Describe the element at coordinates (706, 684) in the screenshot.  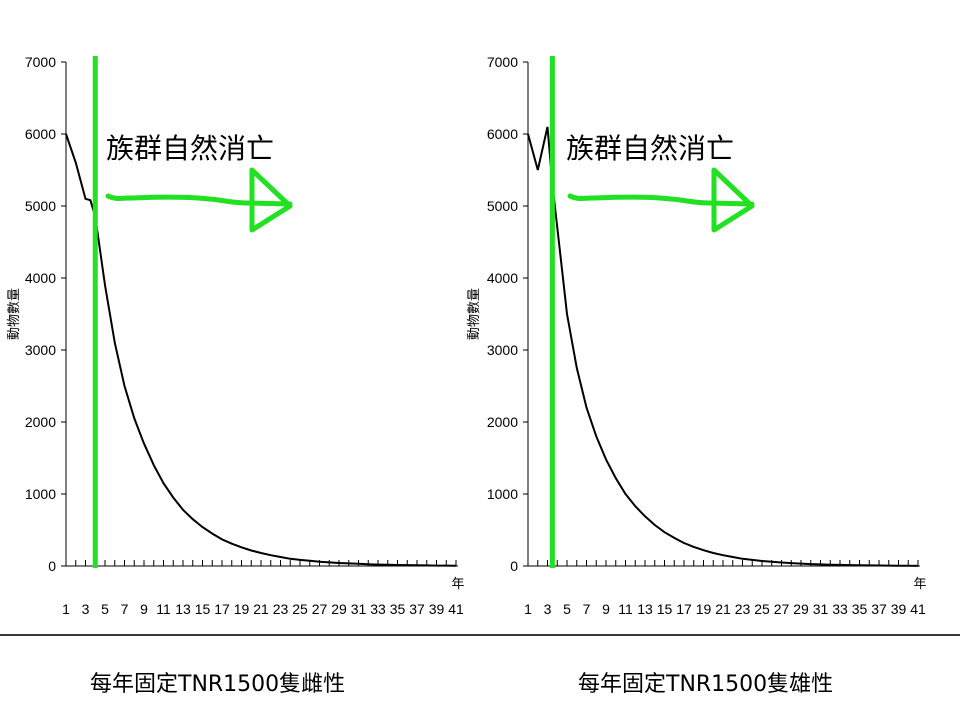
I see `caption-right: 每年固定TNR1500隻雄性` at that location.